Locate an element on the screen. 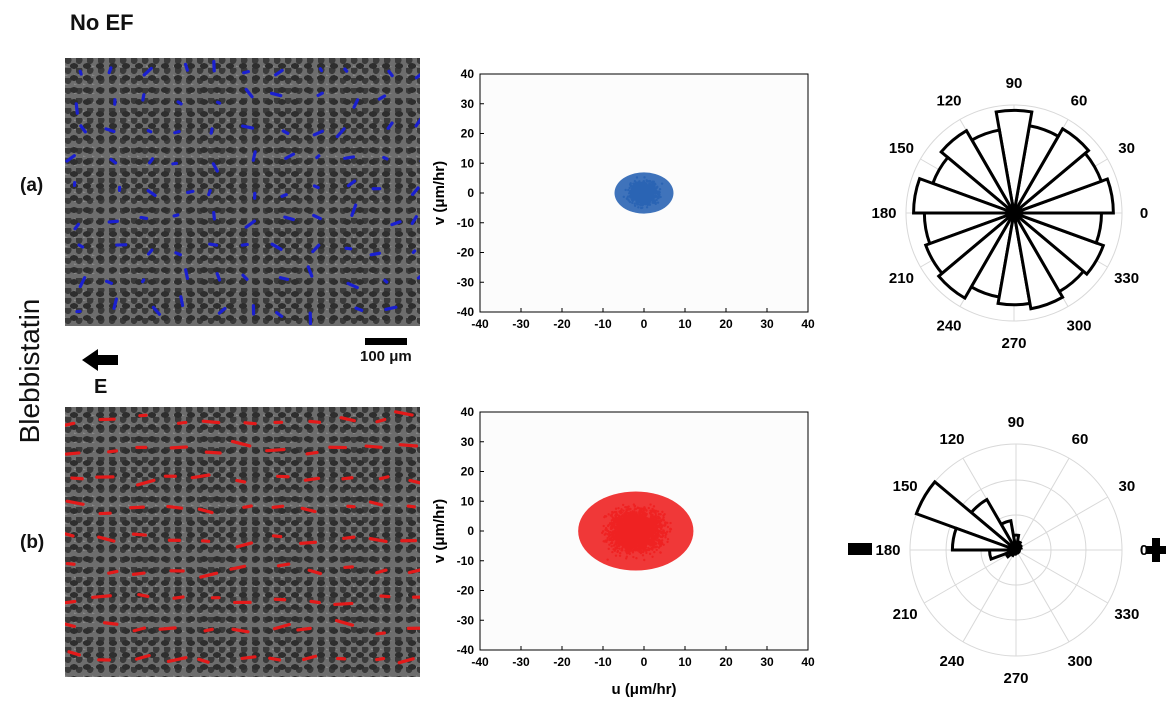 This screenshot has width=1167, height=704. x-tick-label: 0 is located at coordinates (644, 662).